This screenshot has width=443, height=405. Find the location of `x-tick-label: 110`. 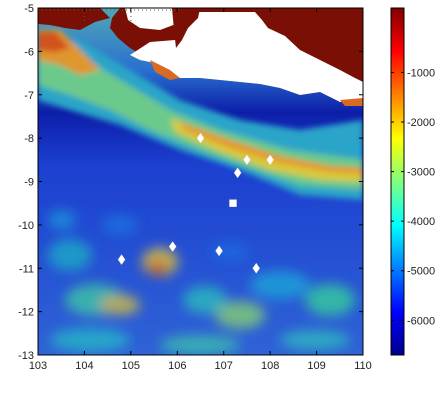

x-tick-label: 110 is located at coordinates (363, 366).